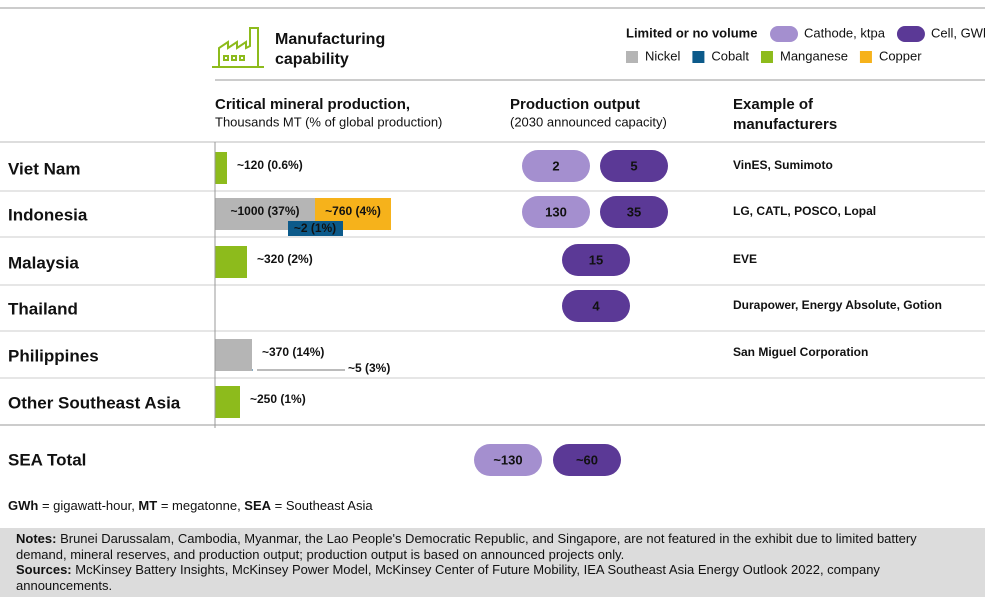 This screenshot has height=597, width=985. What do you see at coordinates (293, 352) in the screenshot?
I see `bar-label: ~370 (14%)` at bounding box center [293, 352].